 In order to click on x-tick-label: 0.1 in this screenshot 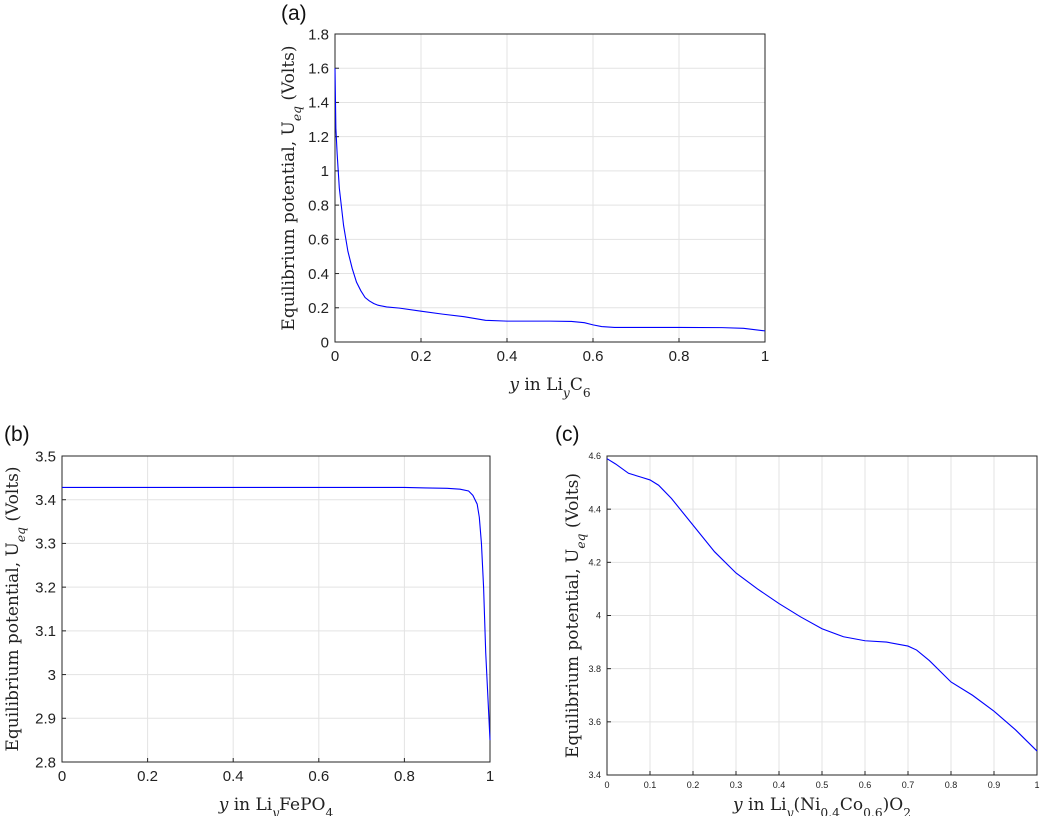, I will do `click(650, 785)`.